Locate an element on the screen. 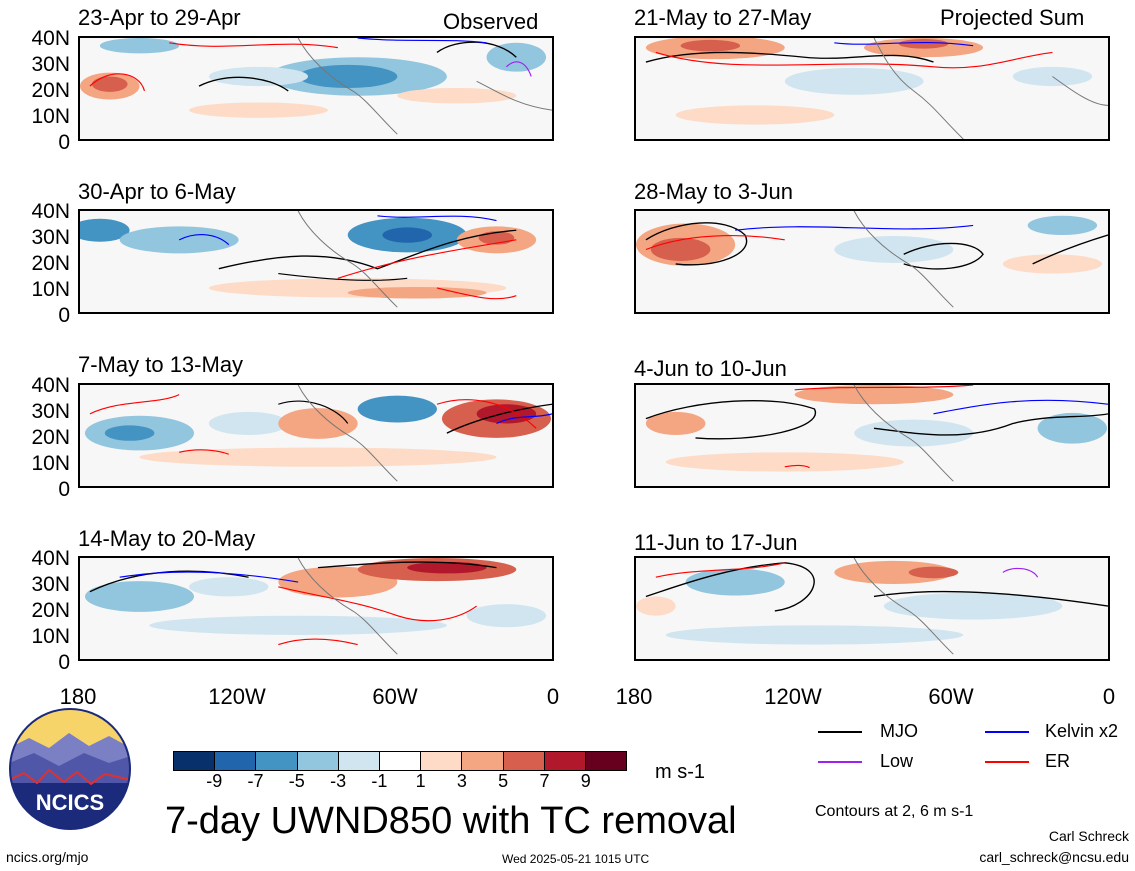 The image size is (1135, 871). colorbar-tick-label: 9 is located at coordinates (585, 781).